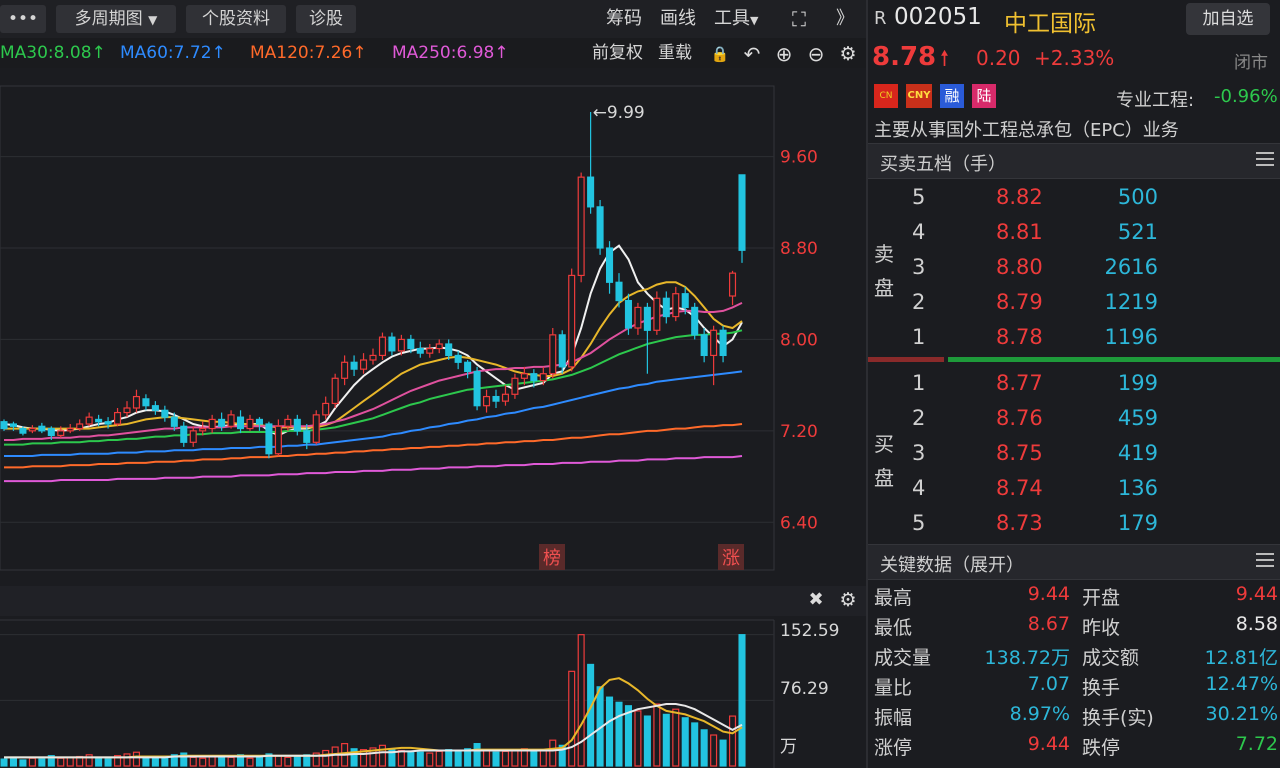 This screenshot has width=1280, height=768. What do you see at coordinates (736, 20) in the screenshot?
I see `tools-menu: 工具▼` at bounding box center [736, 20].